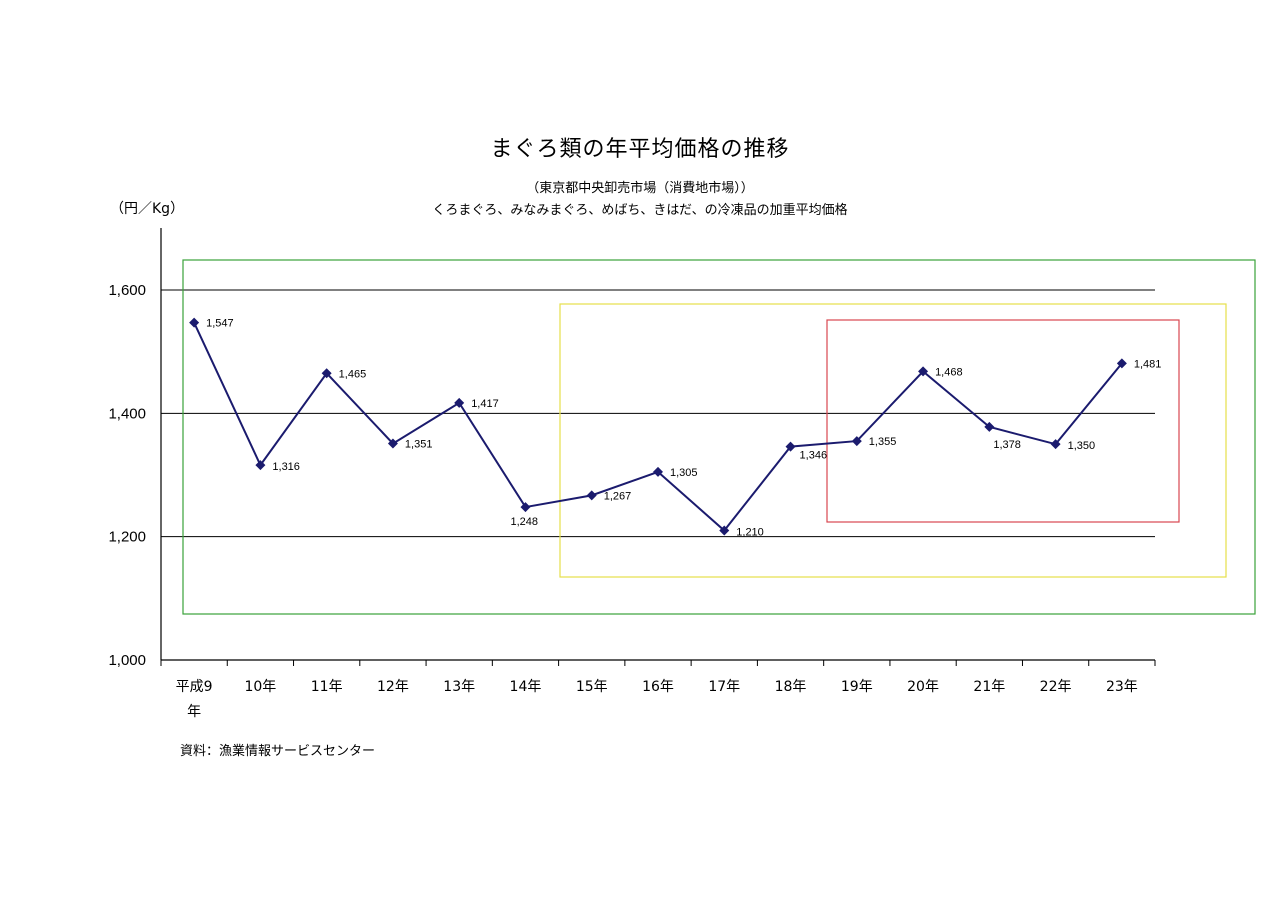  What do you see at coordinates (194, 687) in the screenshot?
I see `x-tick-label: 平成9` at bounding box center [194, 687].